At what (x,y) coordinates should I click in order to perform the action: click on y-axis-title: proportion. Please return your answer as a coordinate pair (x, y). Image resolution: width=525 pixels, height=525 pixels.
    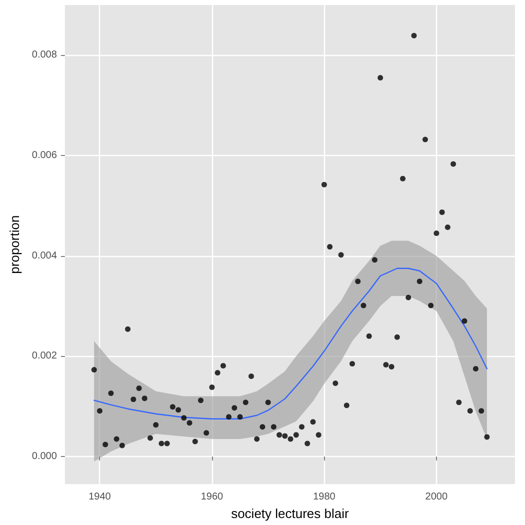
    Looking at the image, I should click on (14, 244).